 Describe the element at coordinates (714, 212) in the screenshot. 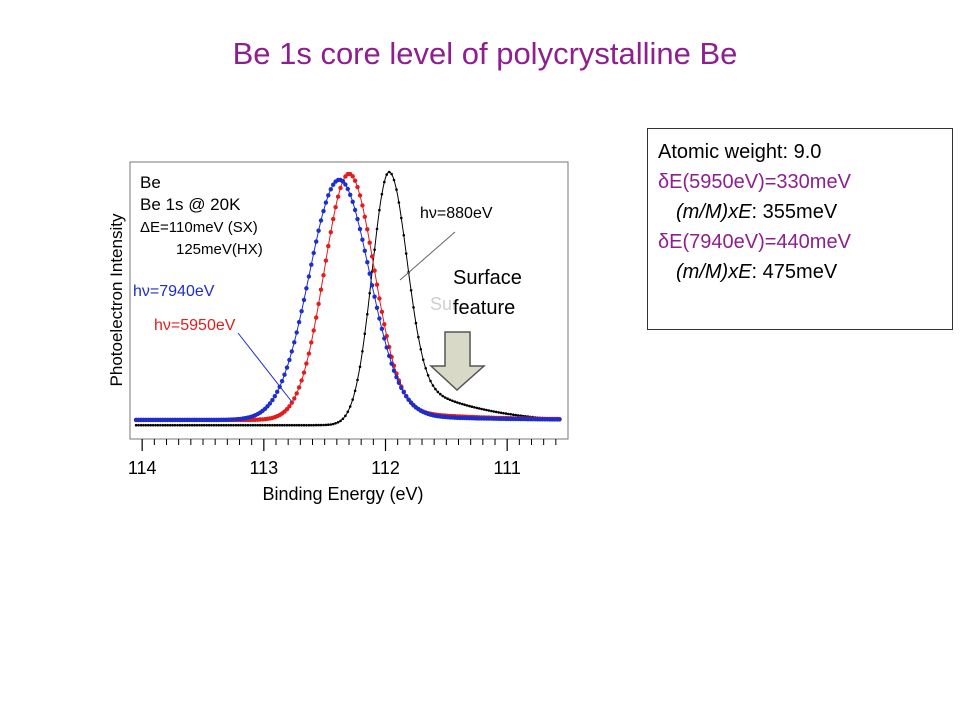

I see `recoil-formula-5950: (m/M)xE` at that location.